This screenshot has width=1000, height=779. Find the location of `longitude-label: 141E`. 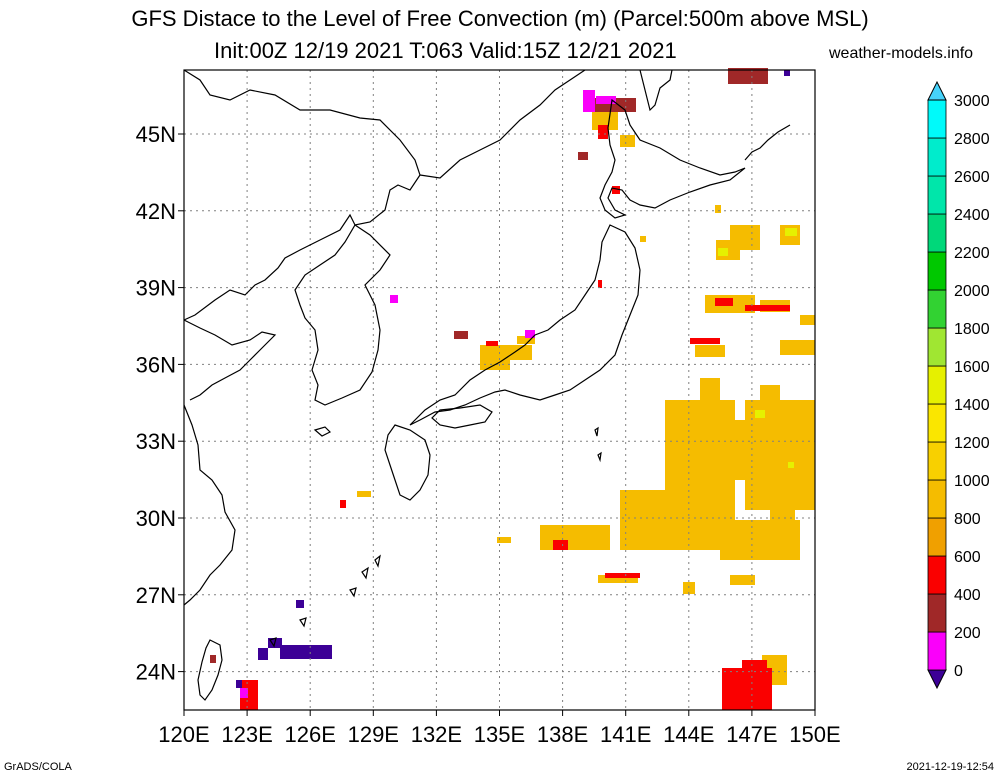

longitude-label: 141E is located at coordinates (625, 734).